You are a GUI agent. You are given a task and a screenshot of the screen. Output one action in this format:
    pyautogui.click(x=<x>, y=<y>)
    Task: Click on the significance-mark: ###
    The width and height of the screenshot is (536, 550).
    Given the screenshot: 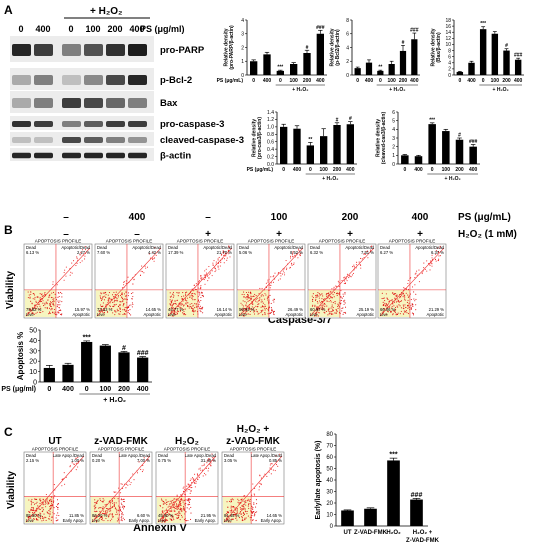 What is the action you would take?
    pyautogui.click(x=518, y=56)
    